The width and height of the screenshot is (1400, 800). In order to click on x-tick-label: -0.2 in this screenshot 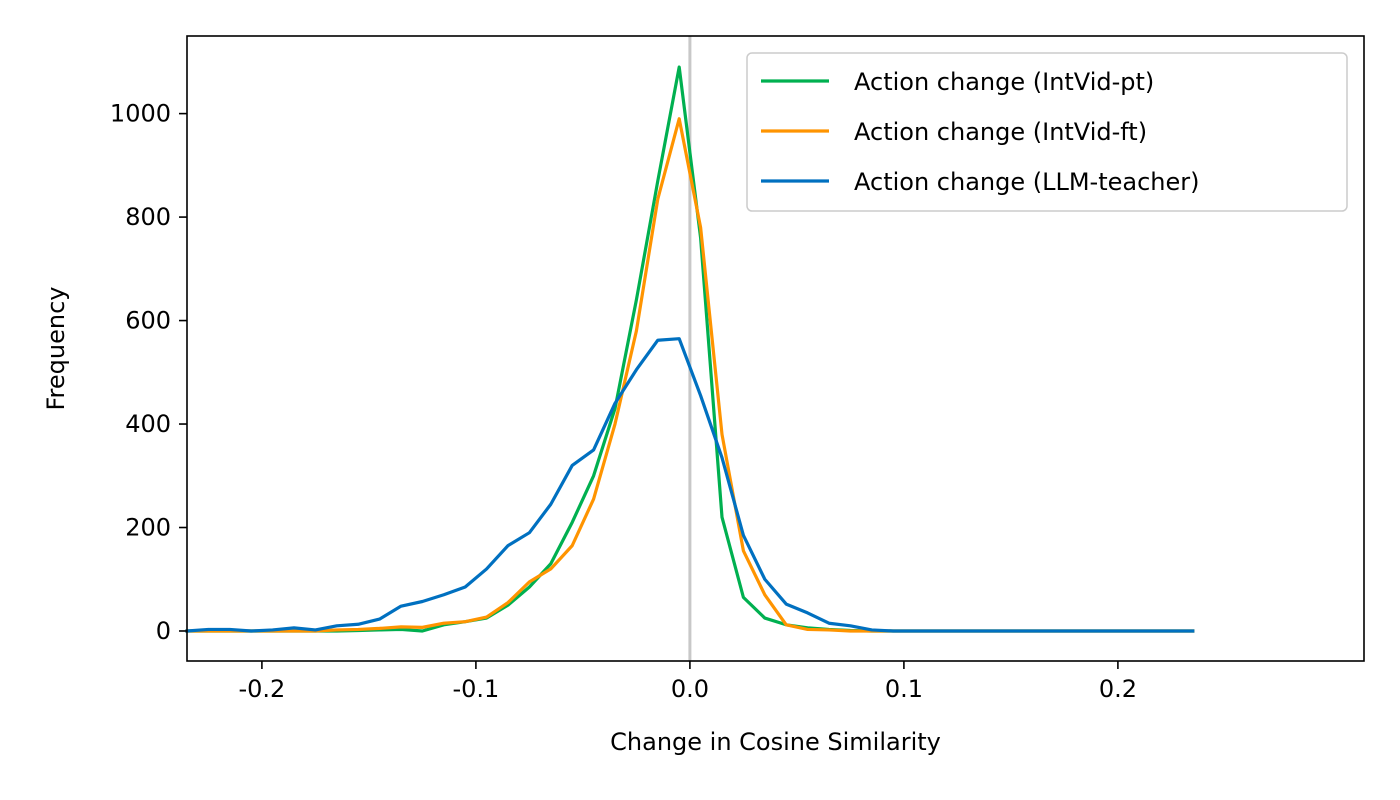, I will do `click(261, 689)`.